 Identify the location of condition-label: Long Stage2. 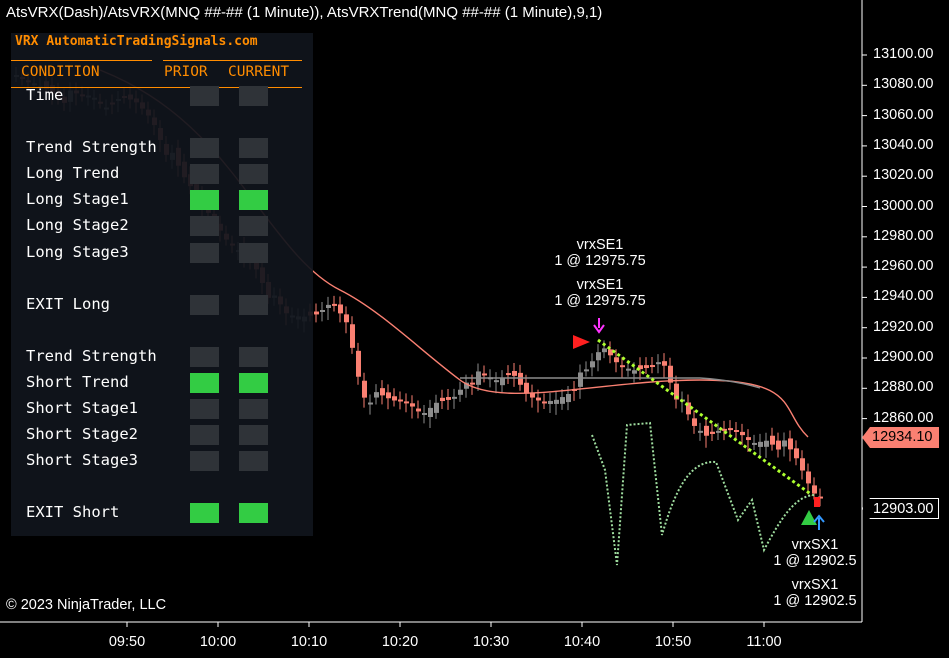
(77, 225).